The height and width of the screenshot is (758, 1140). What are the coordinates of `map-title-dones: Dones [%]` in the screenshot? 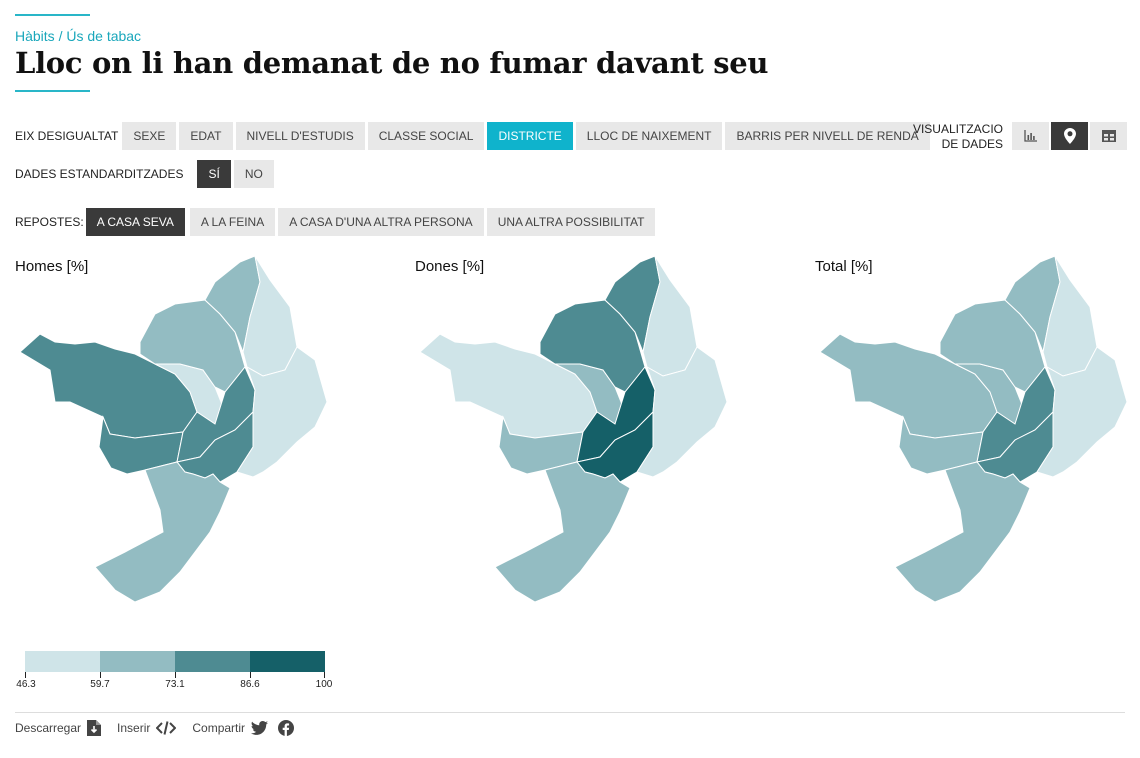 It's located at (450, 266).